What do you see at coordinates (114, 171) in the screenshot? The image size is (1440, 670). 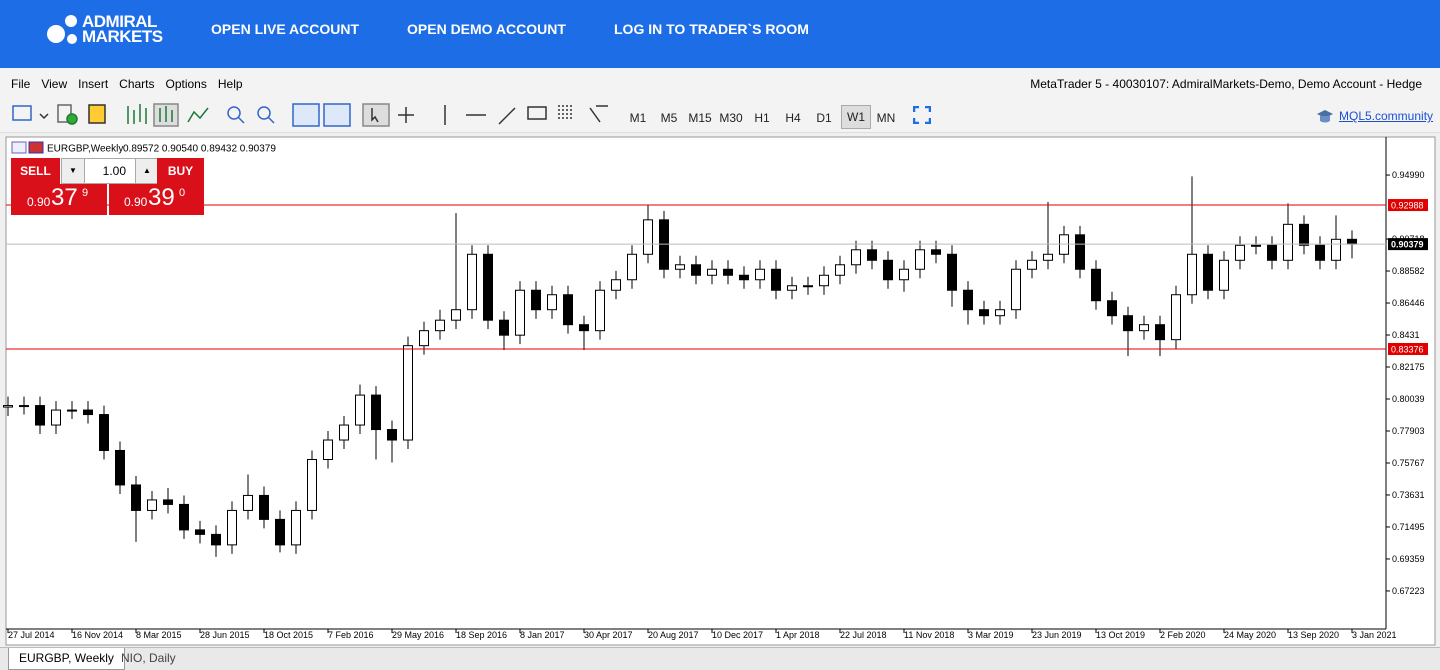 I see `volume: 1.00` at bounding box center [114, 171].